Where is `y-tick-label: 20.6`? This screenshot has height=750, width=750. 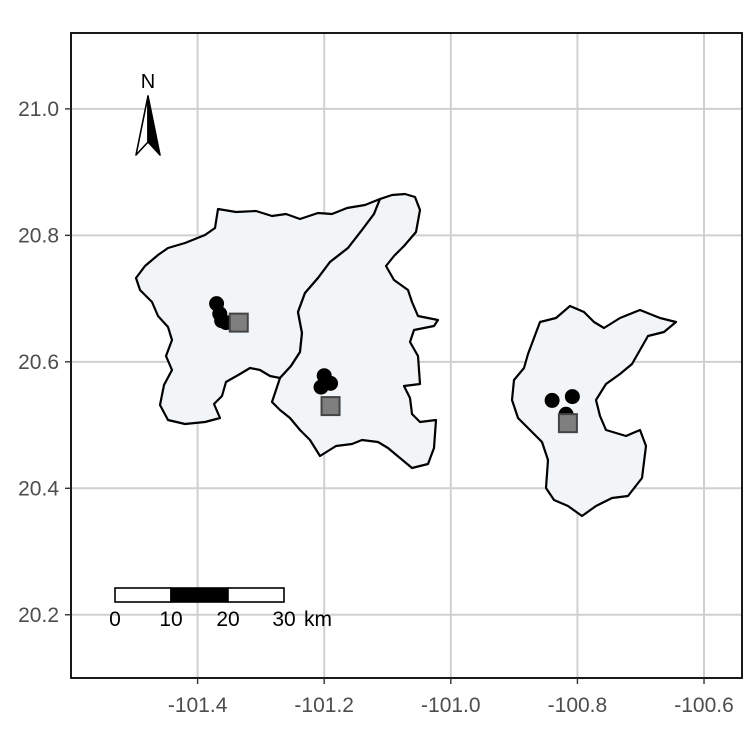 y-tick-label: 20.6 is located at coordinates (38, 362).